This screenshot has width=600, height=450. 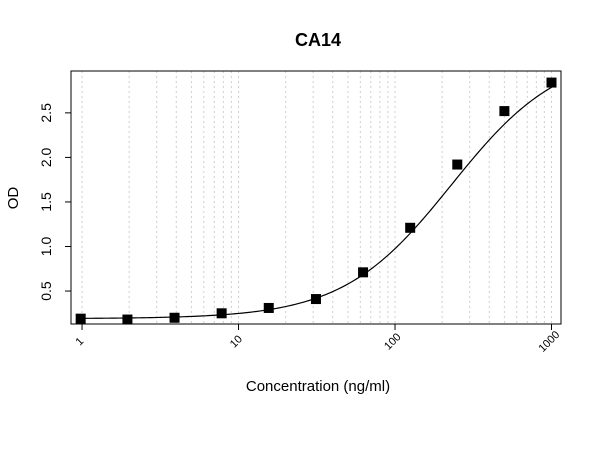 What do you see at coordinates (318, 40) in the screenshot?
I see `chart-title: CA14` at bounding box center [318, 40].